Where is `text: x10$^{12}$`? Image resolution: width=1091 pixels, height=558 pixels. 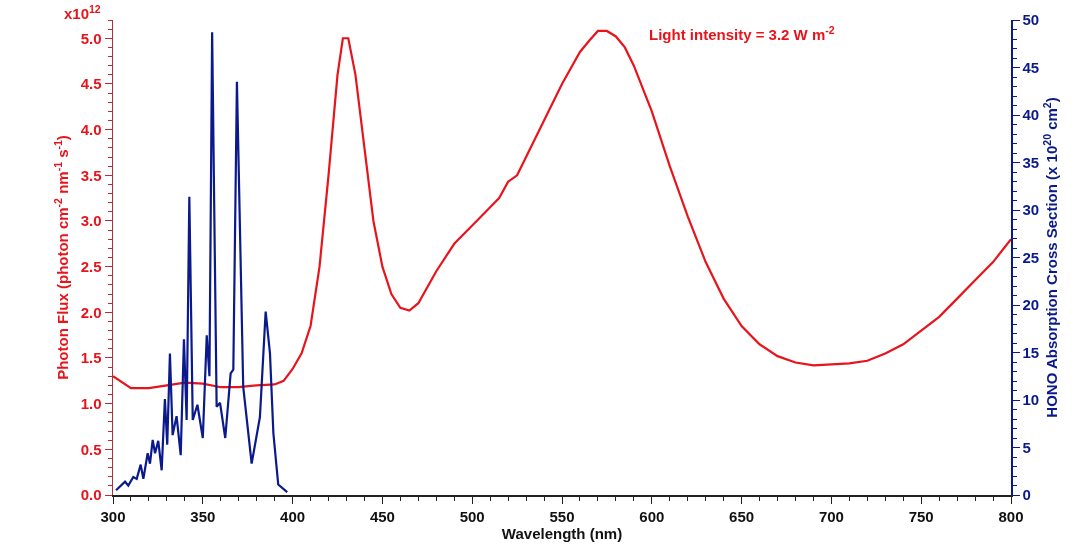 text: x10$^{12}$ is located at coordinates (82, 13).